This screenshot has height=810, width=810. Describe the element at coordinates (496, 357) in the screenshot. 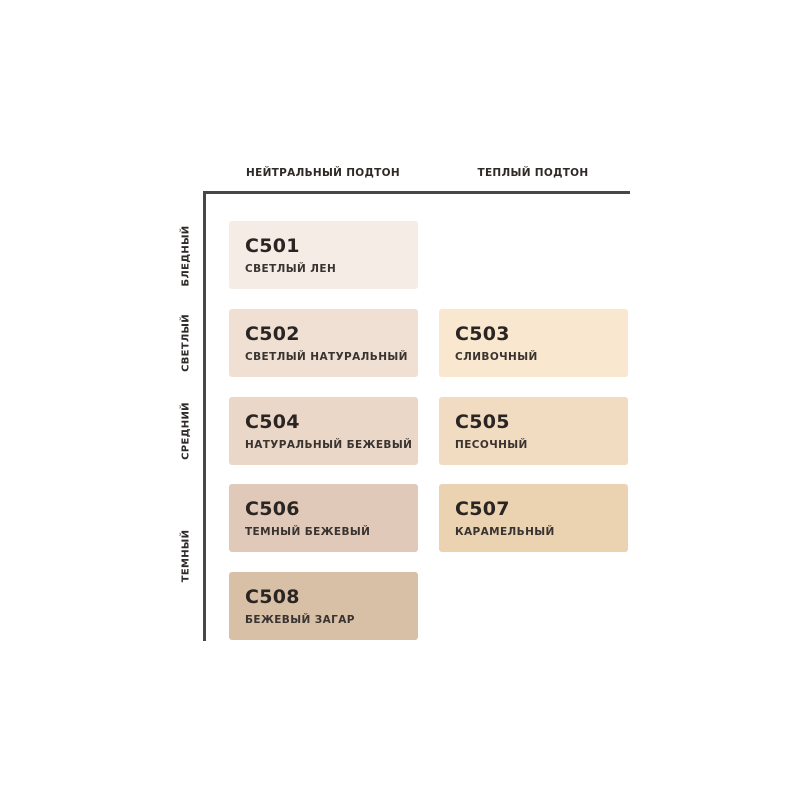

I see `shade-name: СЛИВОЧНЫЙ` at that location.